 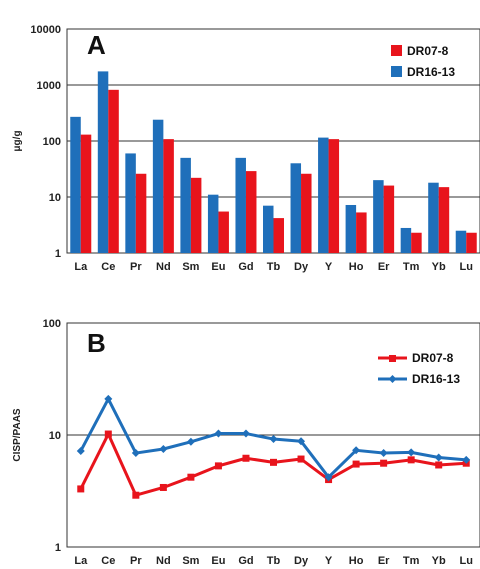 I want to click on bar-dr07-8-y, so click(x=334, y=196).